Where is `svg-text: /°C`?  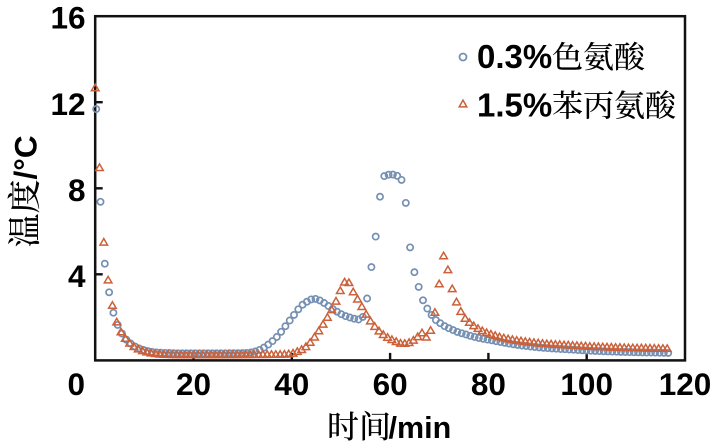
svg-text: /°C is located at coordinates (26, 157).